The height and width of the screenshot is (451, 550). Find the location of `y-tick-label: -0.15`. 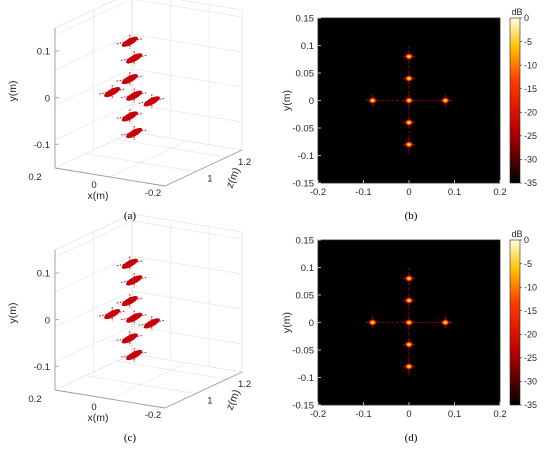

y-tick-label: -0.15 is located at coordinates (303, 183).